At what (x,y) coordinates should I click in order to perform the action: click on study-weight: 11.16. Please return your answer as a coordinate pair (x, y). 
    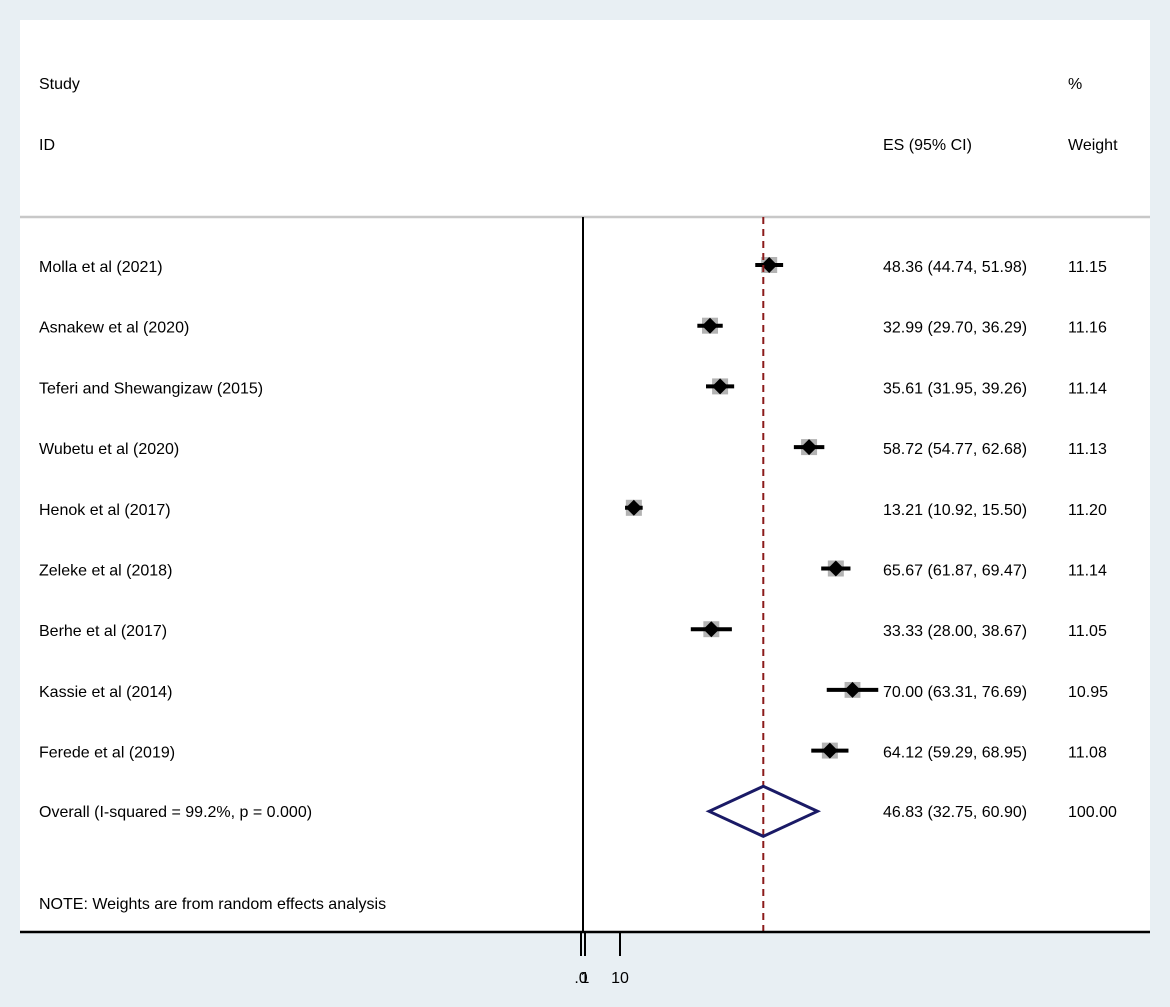
    Looking at the image, I should click on (1087, 328).